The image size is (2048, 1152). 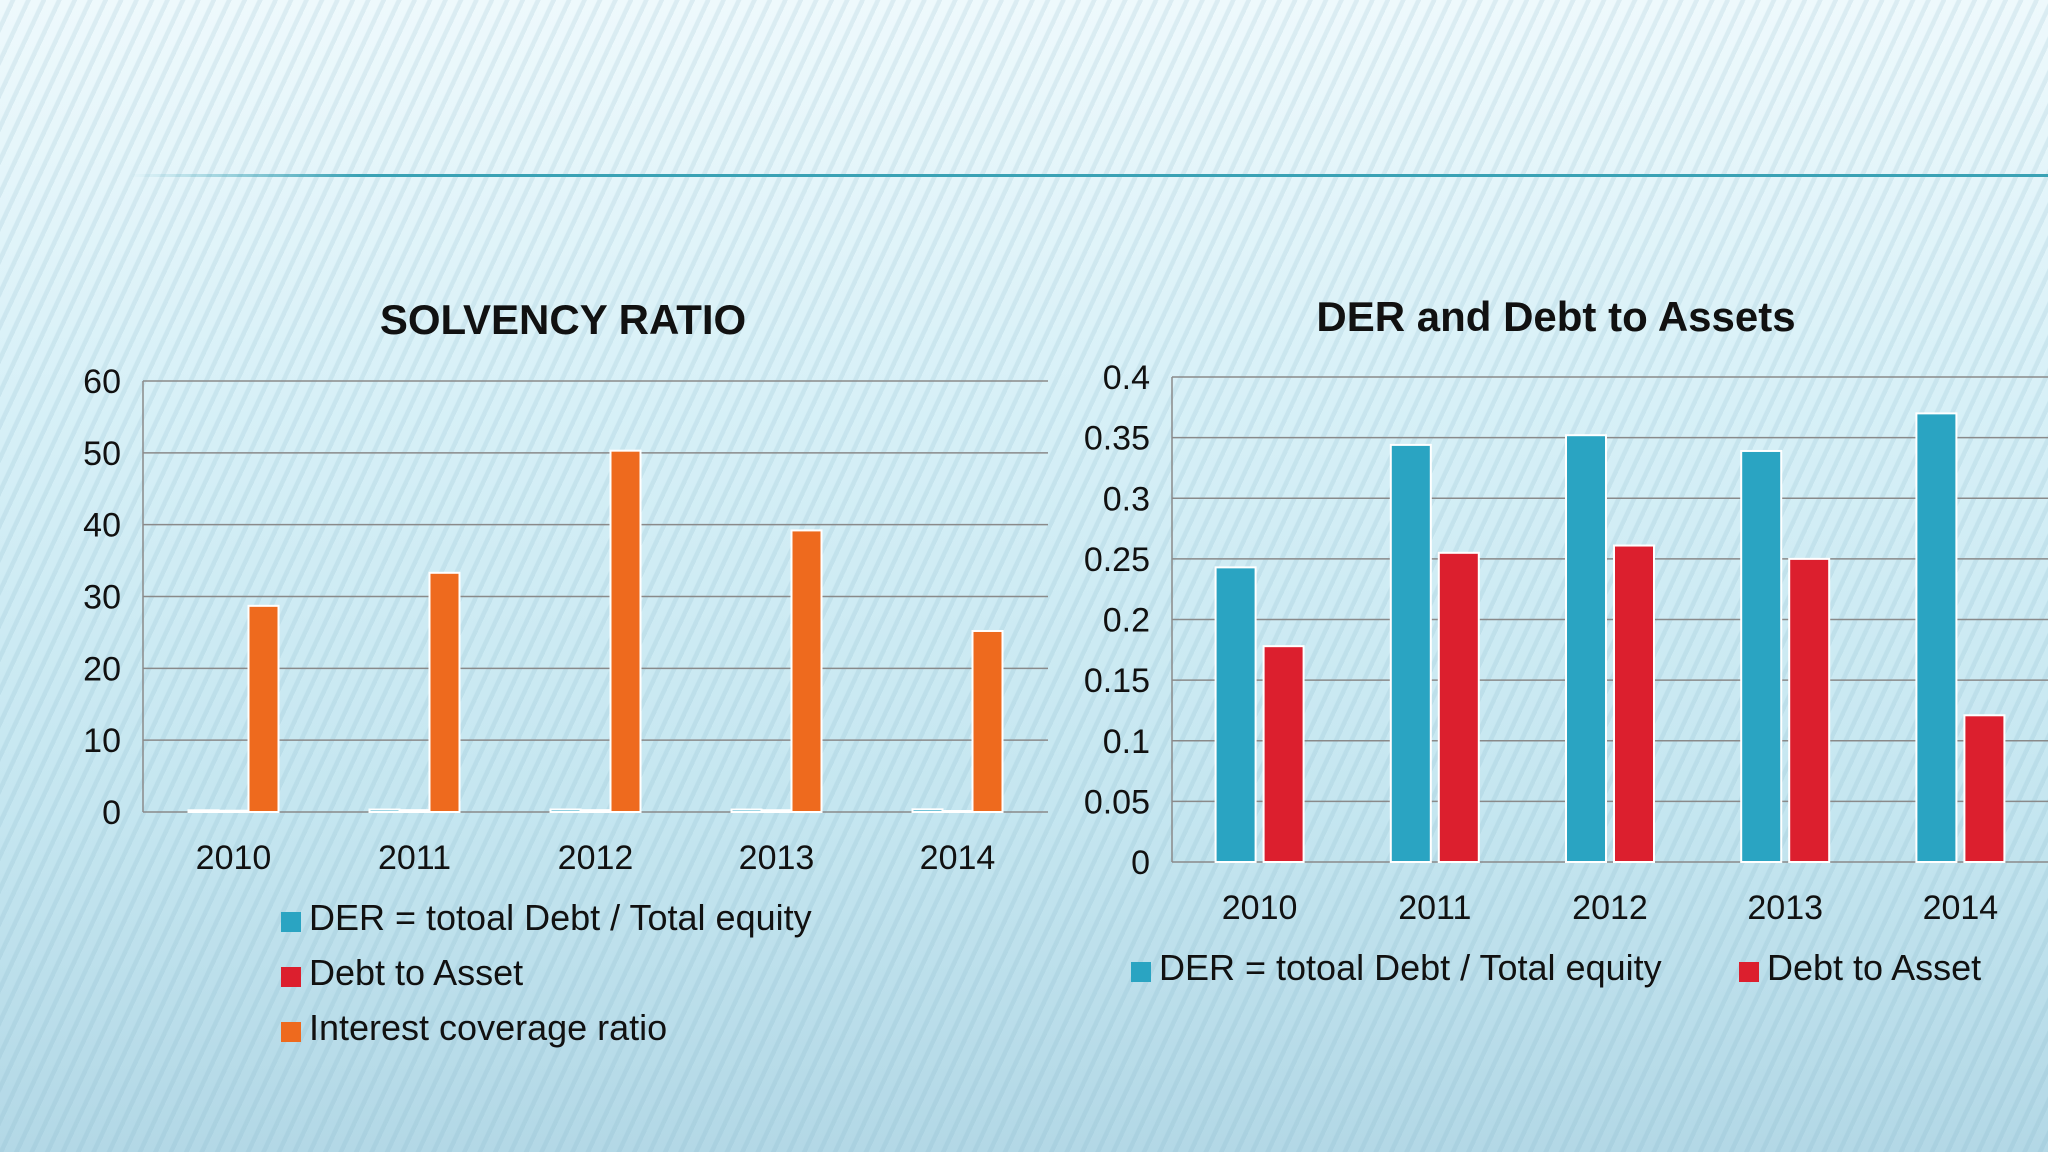 I want to click on bar-interest-2010, so click(x=263, y=708).